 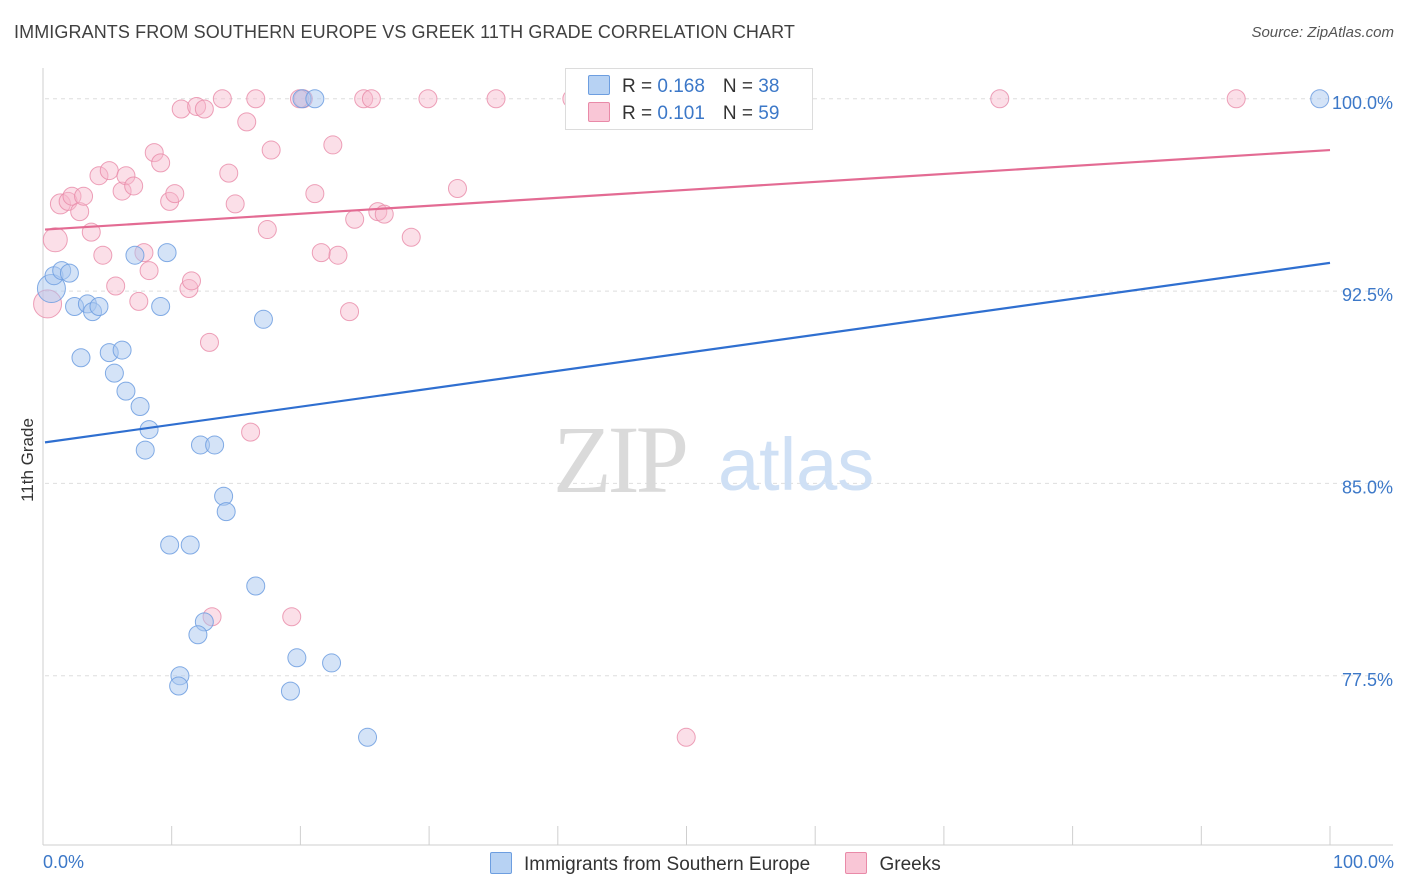 I want to click on x-tick-label-max: 100.0%, so click(x=1363, y=862).